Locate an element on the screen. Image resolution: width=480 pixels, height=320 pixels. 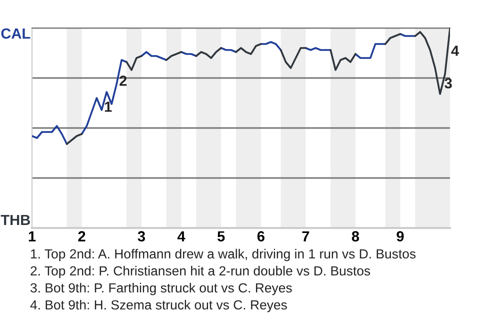
annotation: 2 is located at coordinates (123, 81).